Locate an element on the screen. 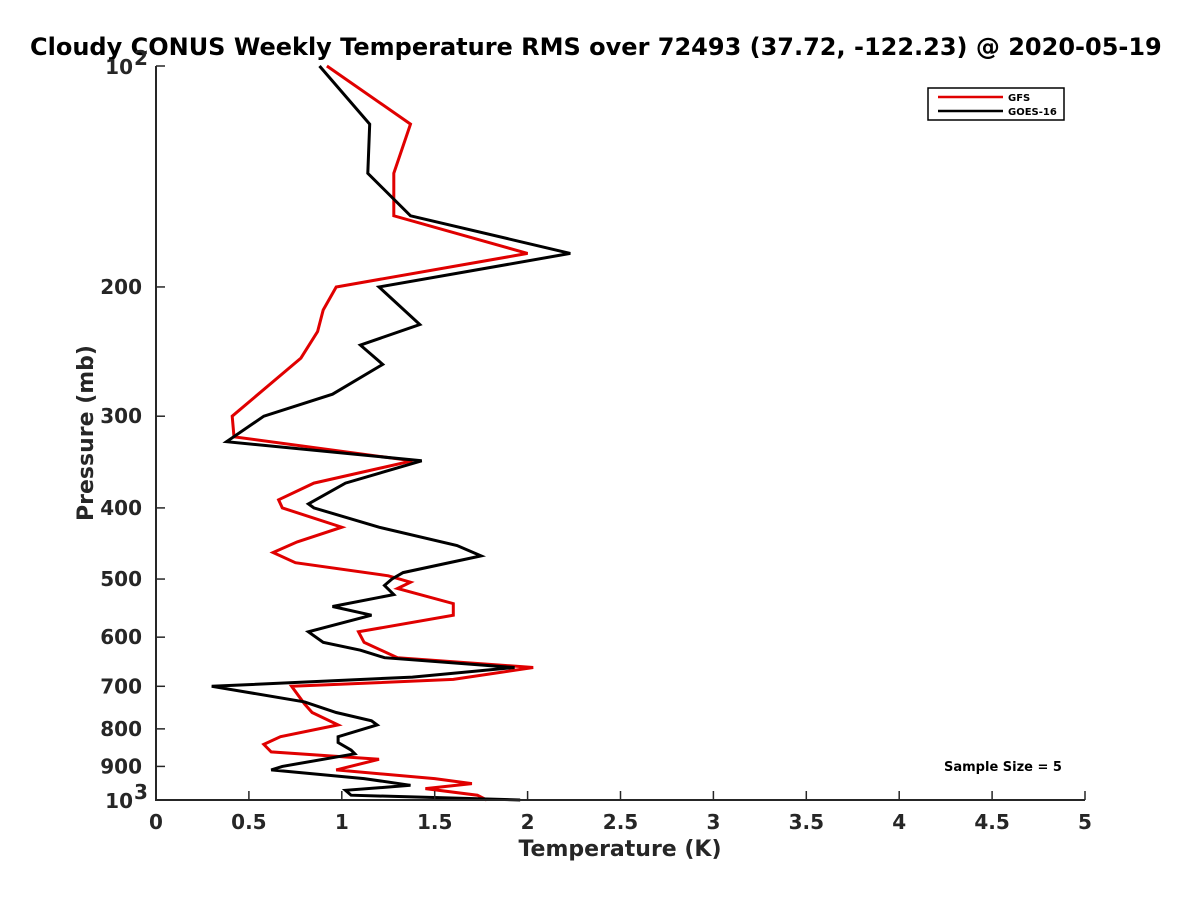  x-tick-label: 5 is located at coordinates (1085, 822).